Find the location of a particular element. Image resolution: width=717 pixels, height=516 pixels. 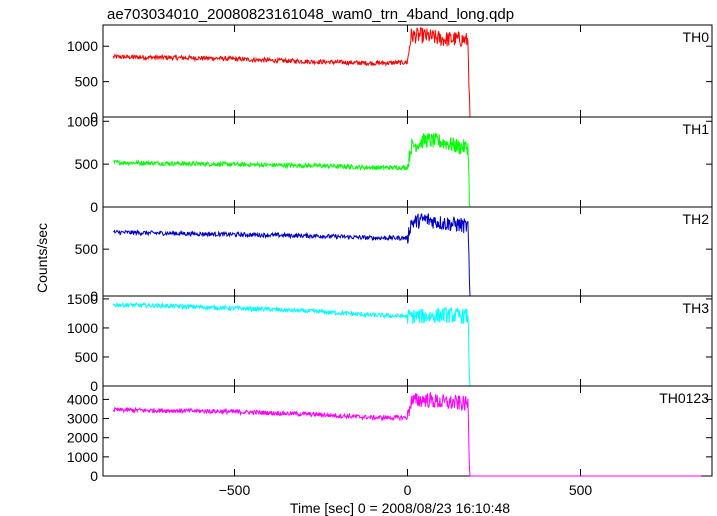

ytick-label-th1: 0 is located at coordinates (94, 207).